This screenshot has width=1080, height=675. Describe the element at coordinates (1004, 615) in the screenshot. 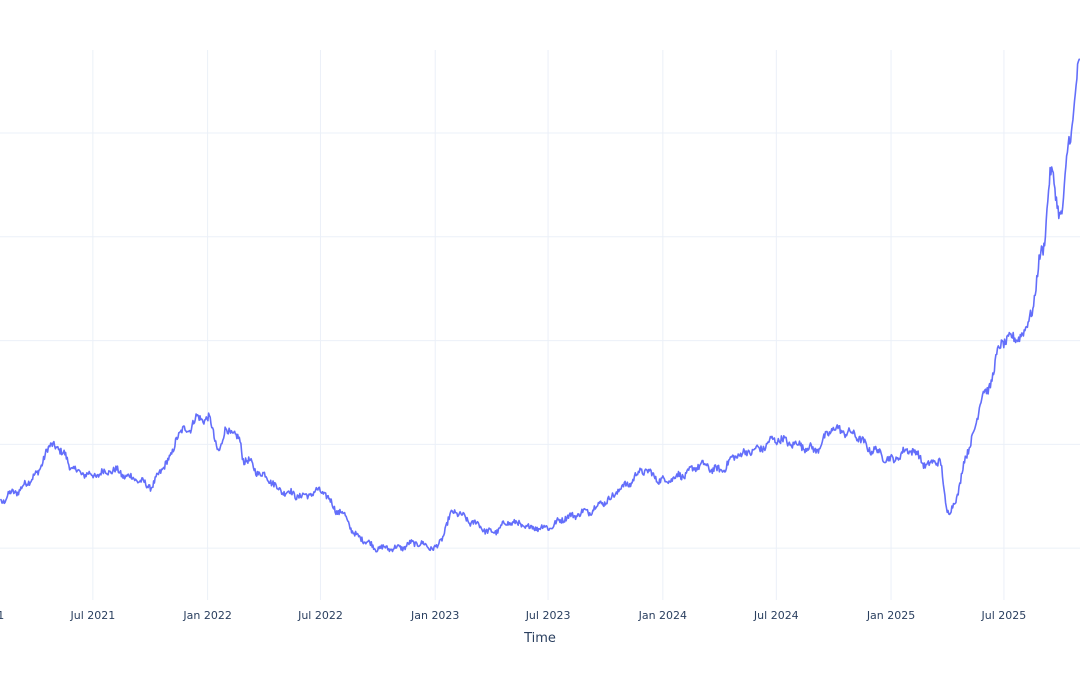

I see `x-tick-label: Jul 2025` at that location.